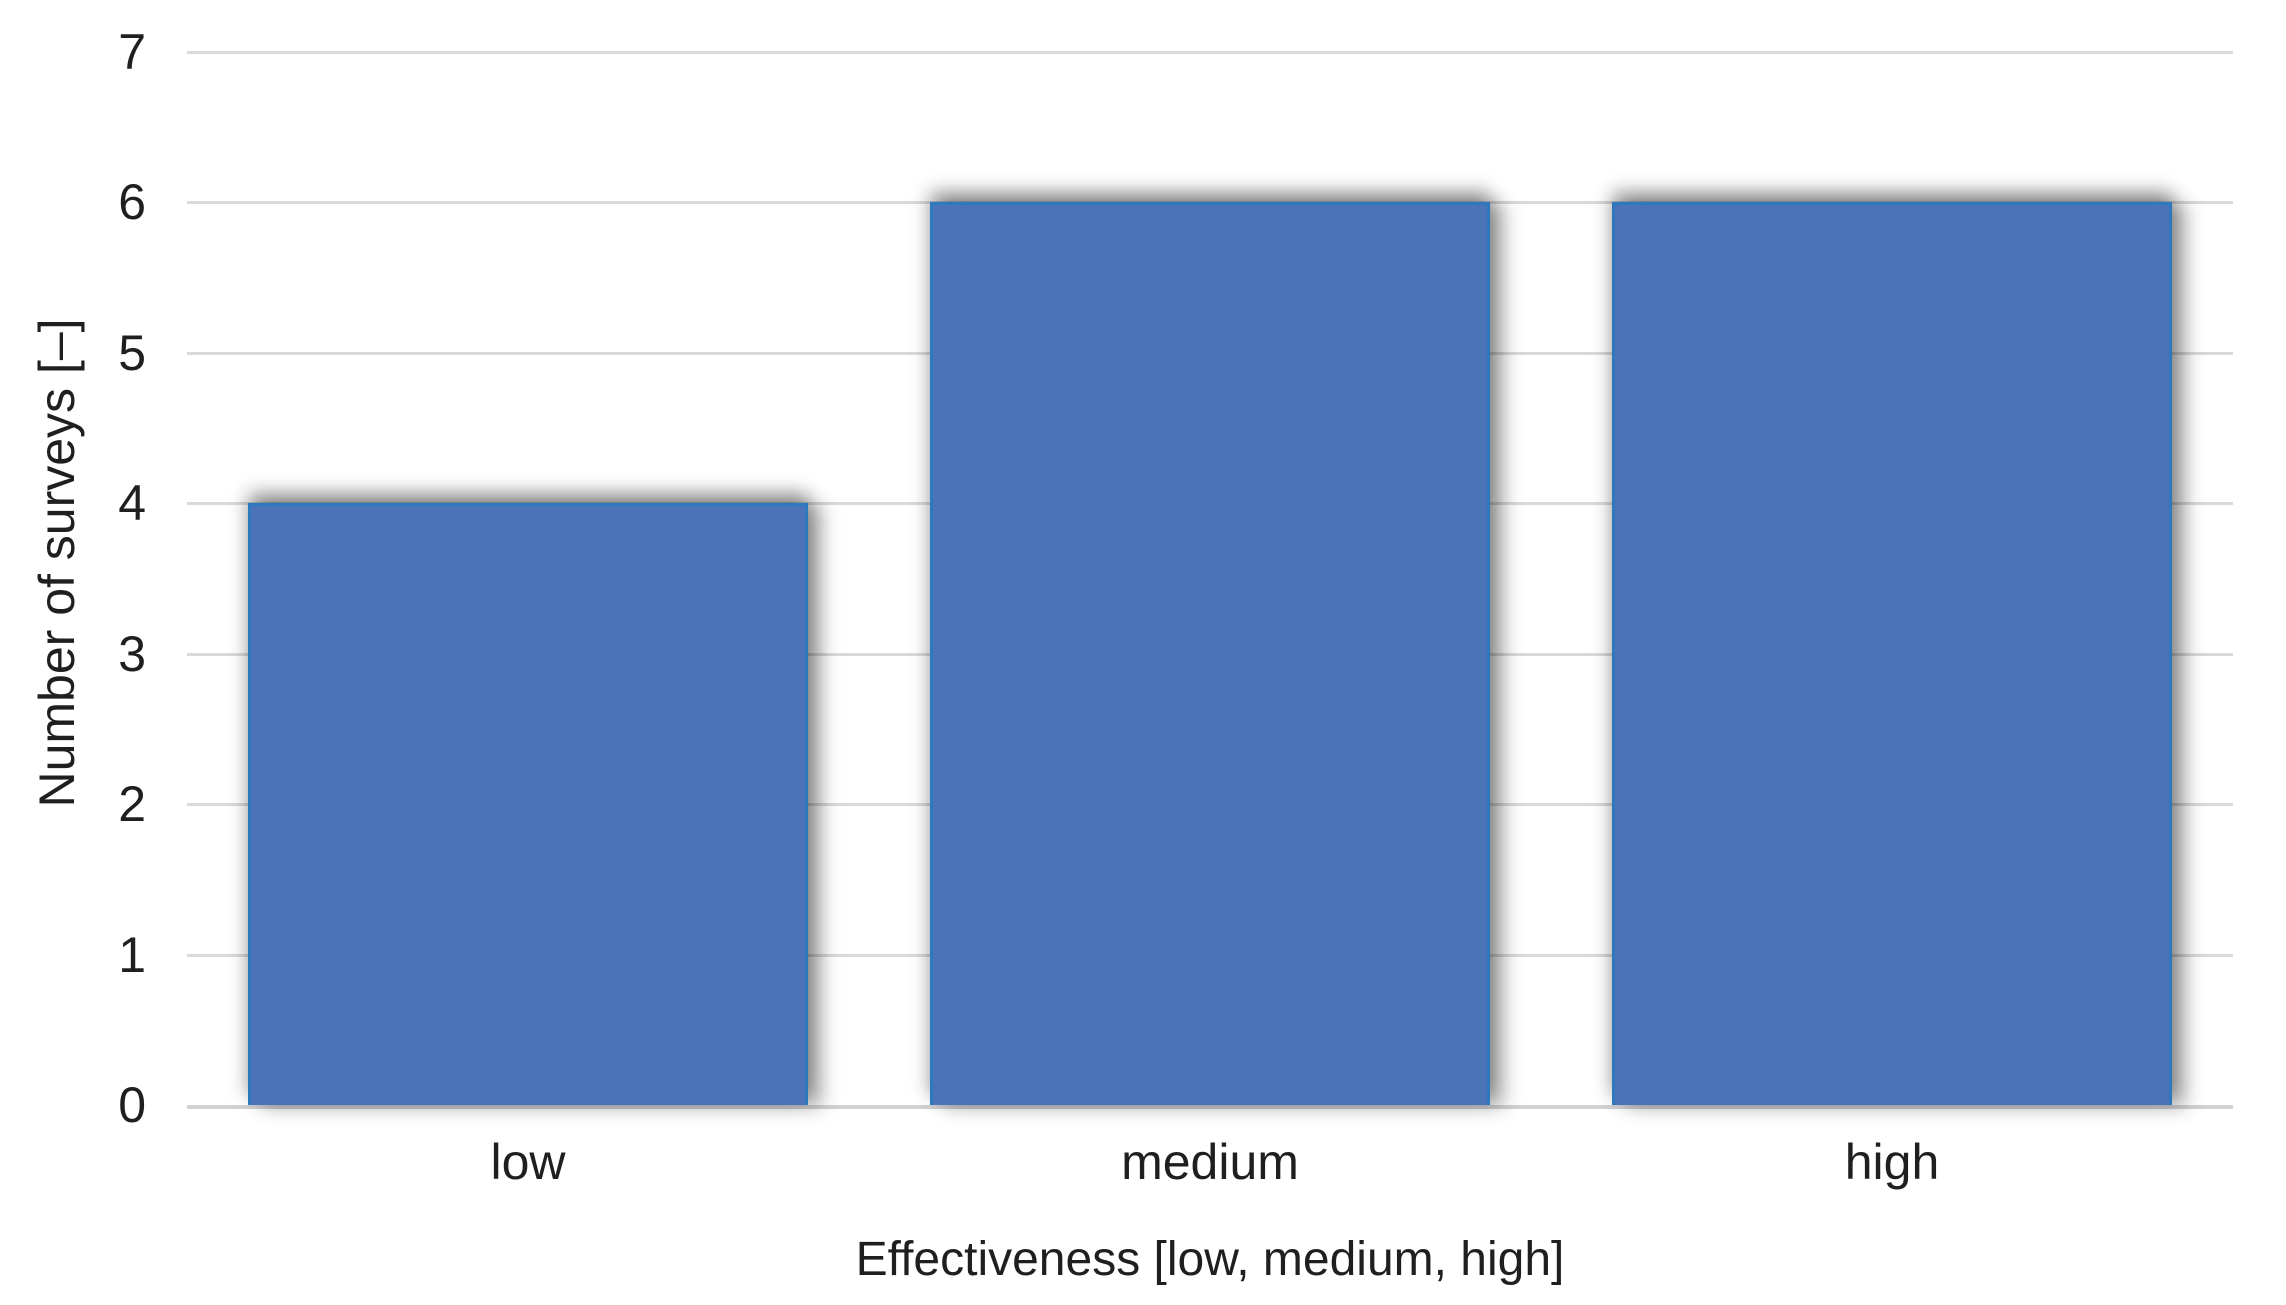  What do you see at coordinates (132, 1105) in the screenshot?
I see `y-tick-label: 0` at bounding box center [132, 1105].